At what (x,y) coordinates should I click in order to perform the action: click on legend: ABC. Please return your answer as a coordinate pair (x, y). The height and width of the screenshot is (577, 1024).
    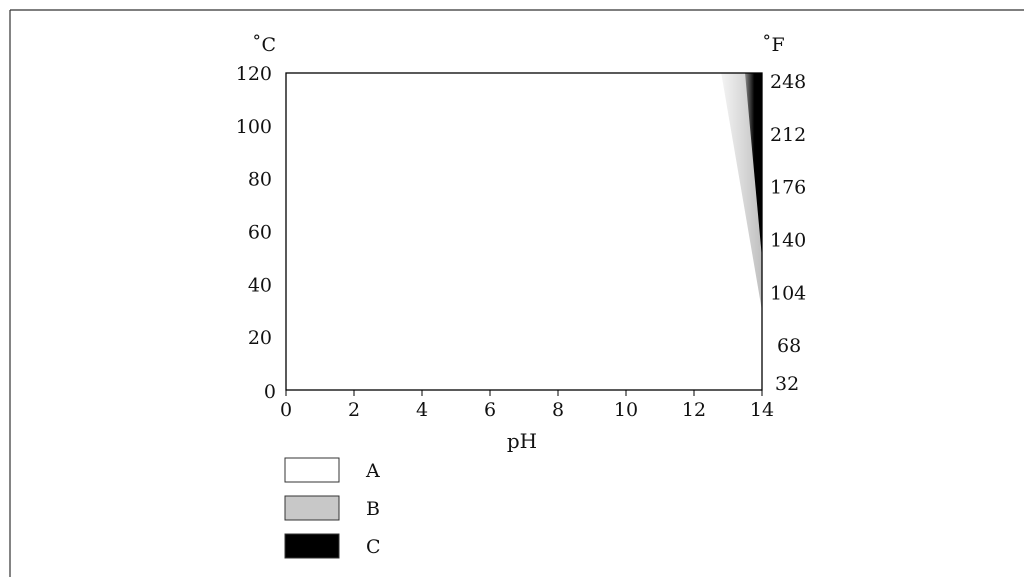
    Looking at the image, I should click on (332, 508).